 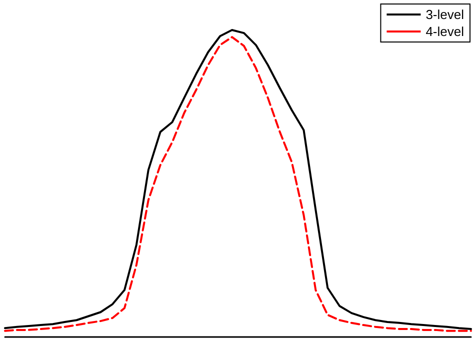 What do you see at coordinates (445, 31) in the screenshot?
I see `legend-label: 4-level` at bounding box center [445, 31].